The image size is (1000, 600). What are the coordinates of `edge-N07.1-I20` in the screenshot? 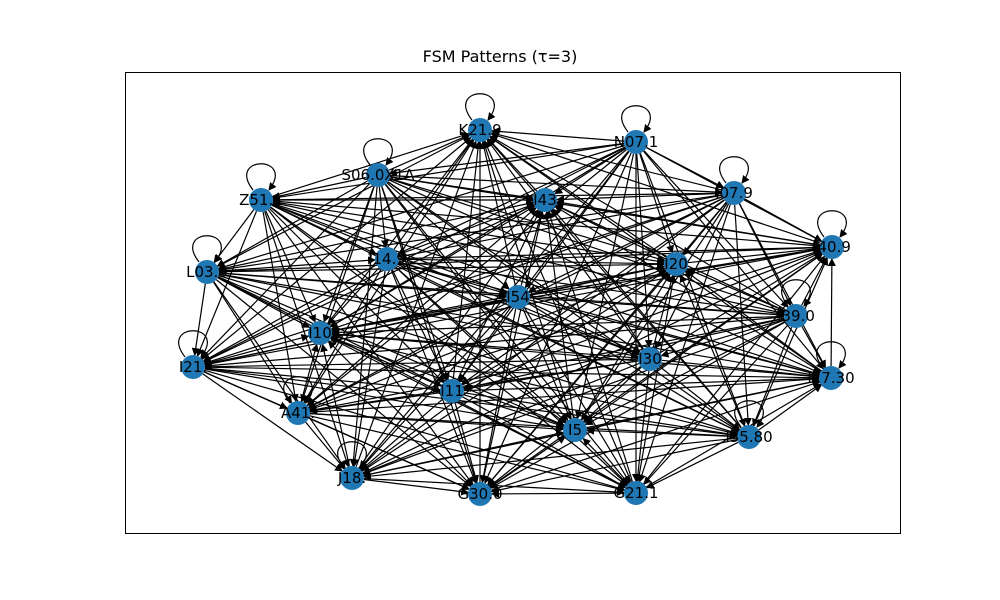 It's located at (656, 203).